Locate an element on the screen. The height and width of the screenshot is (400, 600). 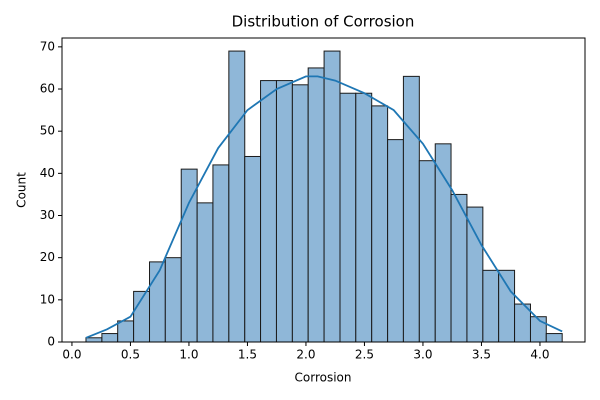
y-tick-label: 30 is located at coordinates (47, 215).